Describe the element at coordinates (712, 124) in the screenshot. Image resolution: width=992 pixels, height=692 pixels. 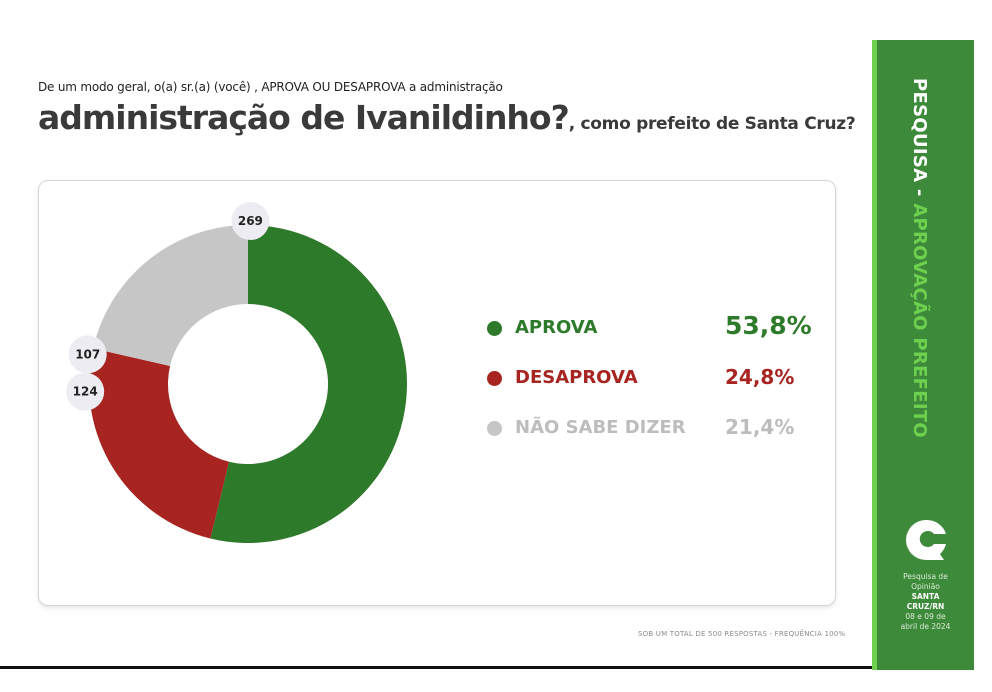
I see `title-suffix: , como prefeito de Santa Cruz?` at that location.